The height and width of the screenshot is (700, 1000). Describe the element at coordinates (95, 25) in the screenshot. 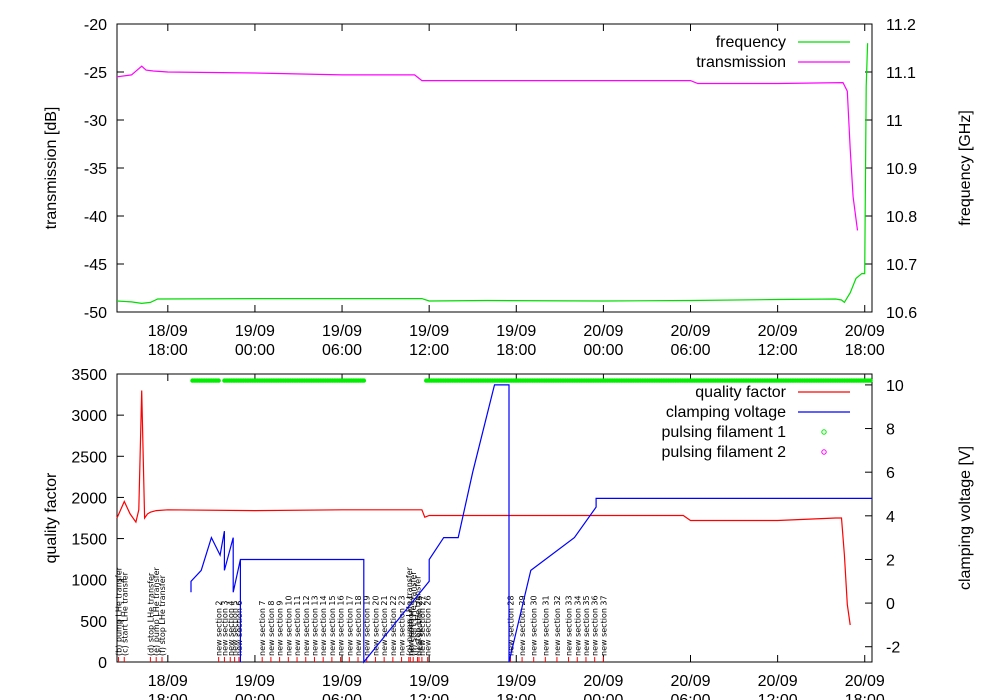

I see `y-tick-label: -20` at that location.